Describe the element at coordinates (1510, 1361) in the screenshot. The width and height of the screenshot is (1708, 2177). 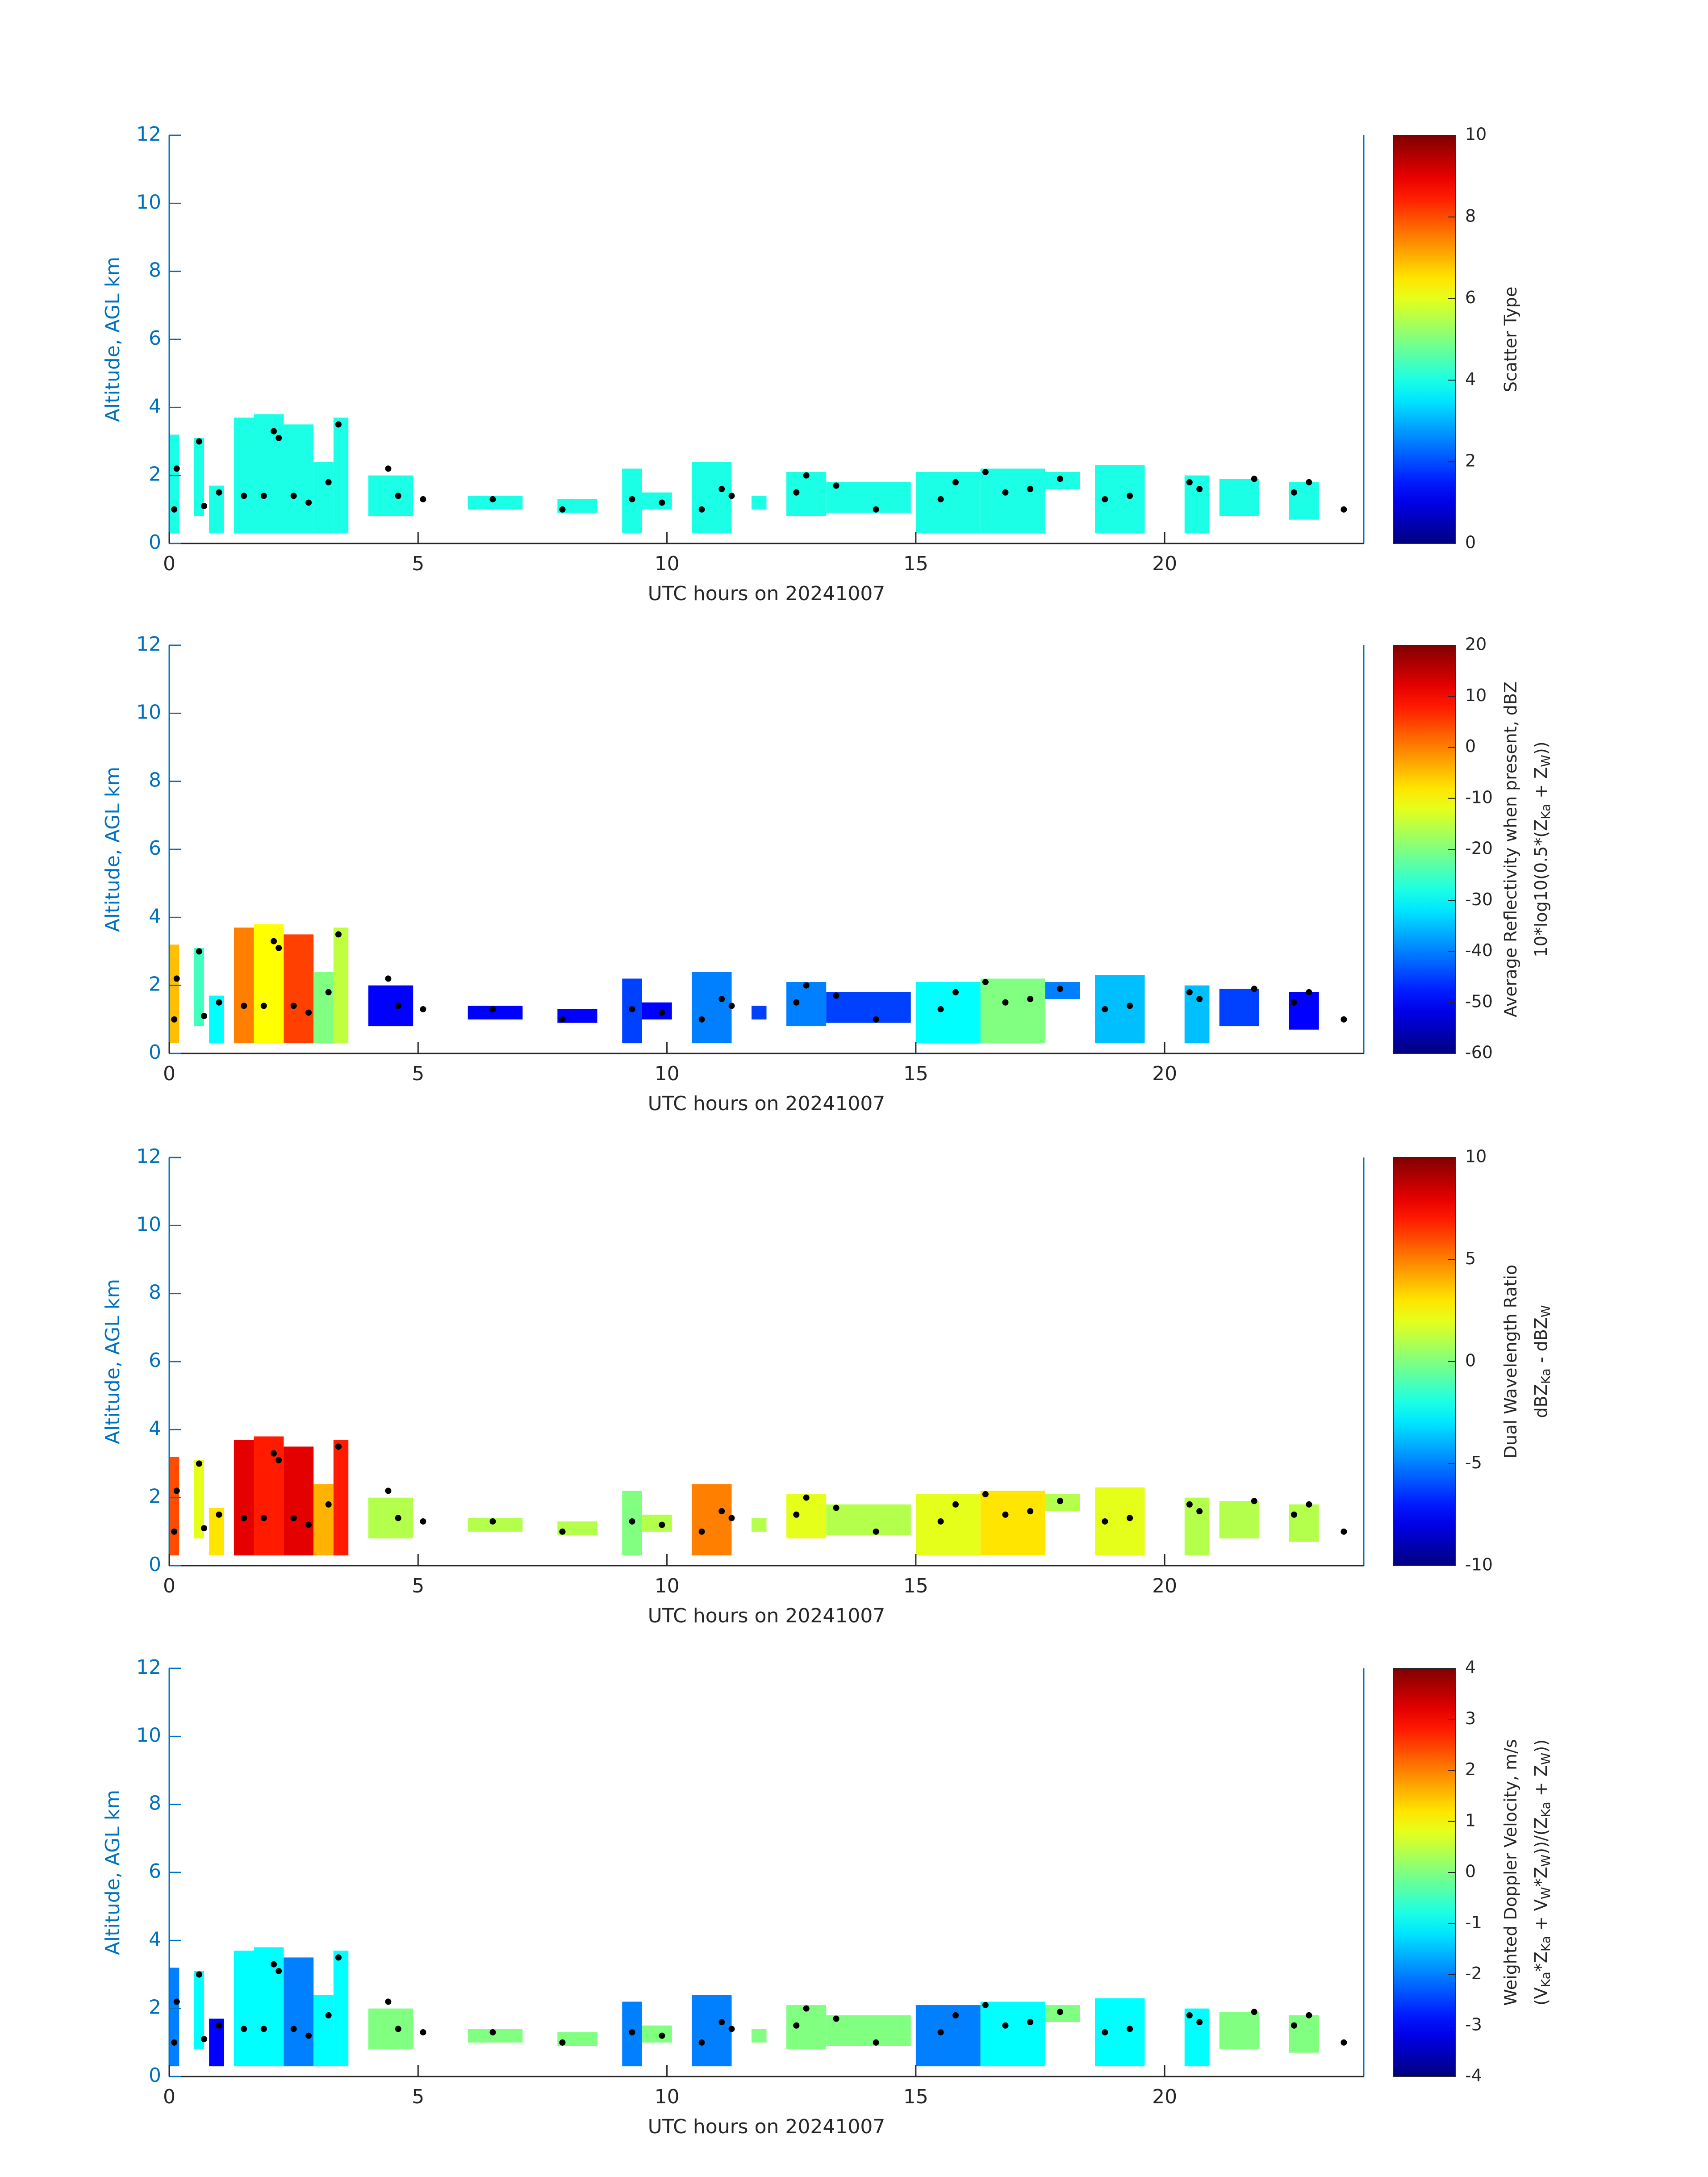
I see `colorbar-label-text: Dual Wavelength Ratio` at that location.